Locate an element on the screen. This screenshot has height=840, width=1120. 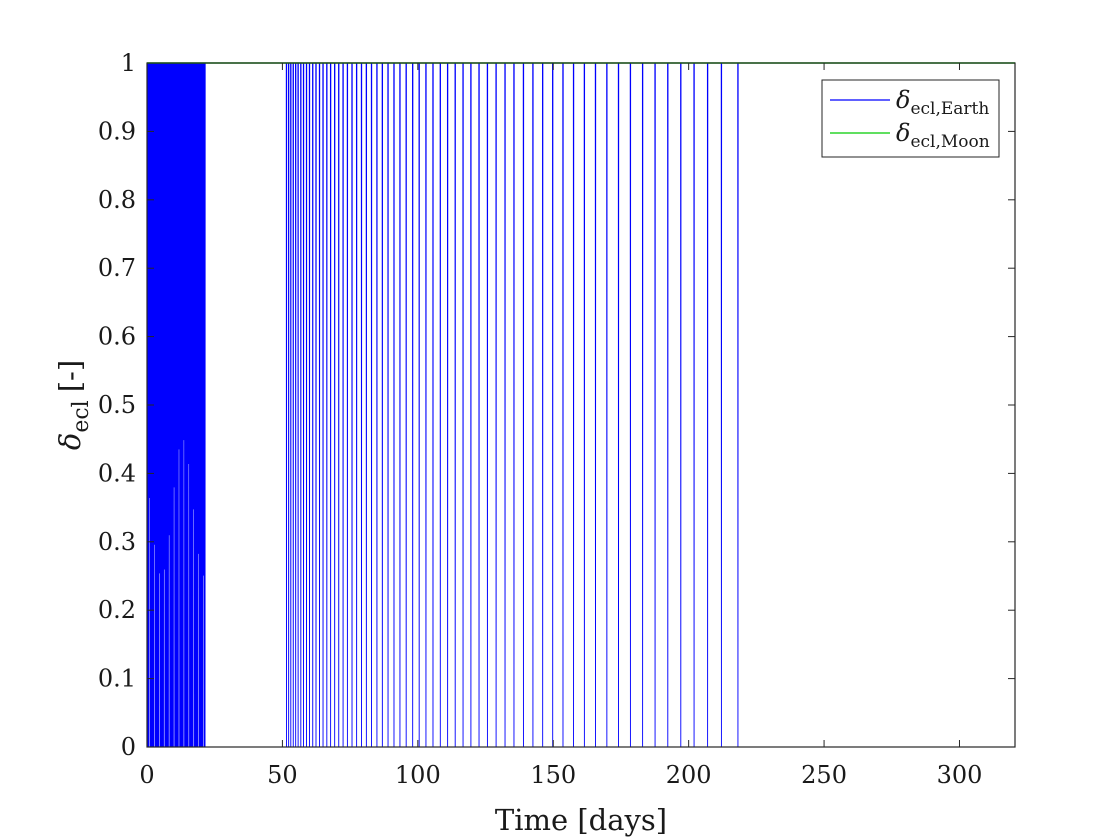
y-axis-title: δecl [-] is located at coordinates (73, 405).